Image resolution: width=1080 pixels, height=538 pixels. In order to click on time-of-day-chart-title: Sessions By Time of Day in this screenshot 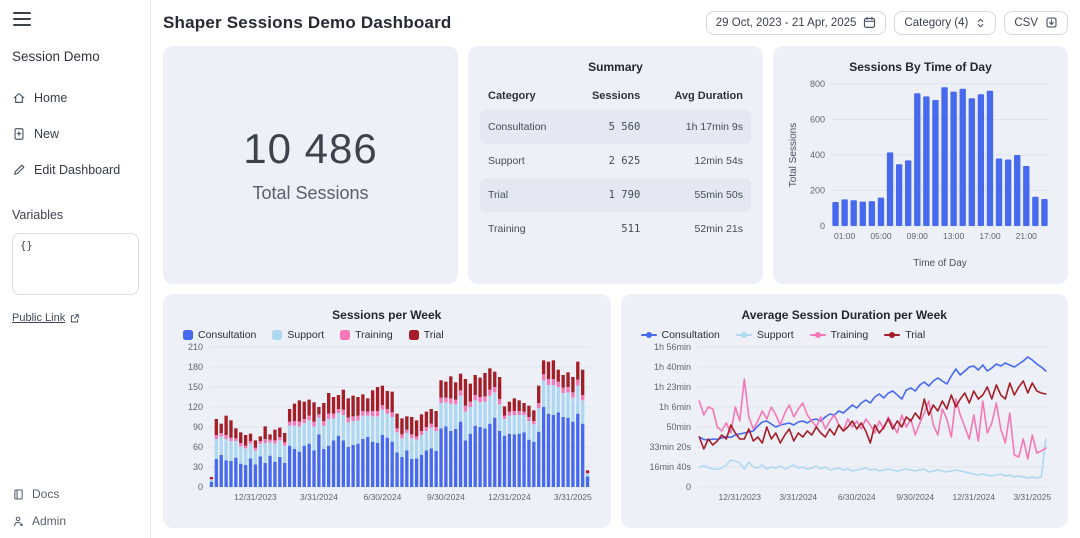, I will do `click(920, 66)`.